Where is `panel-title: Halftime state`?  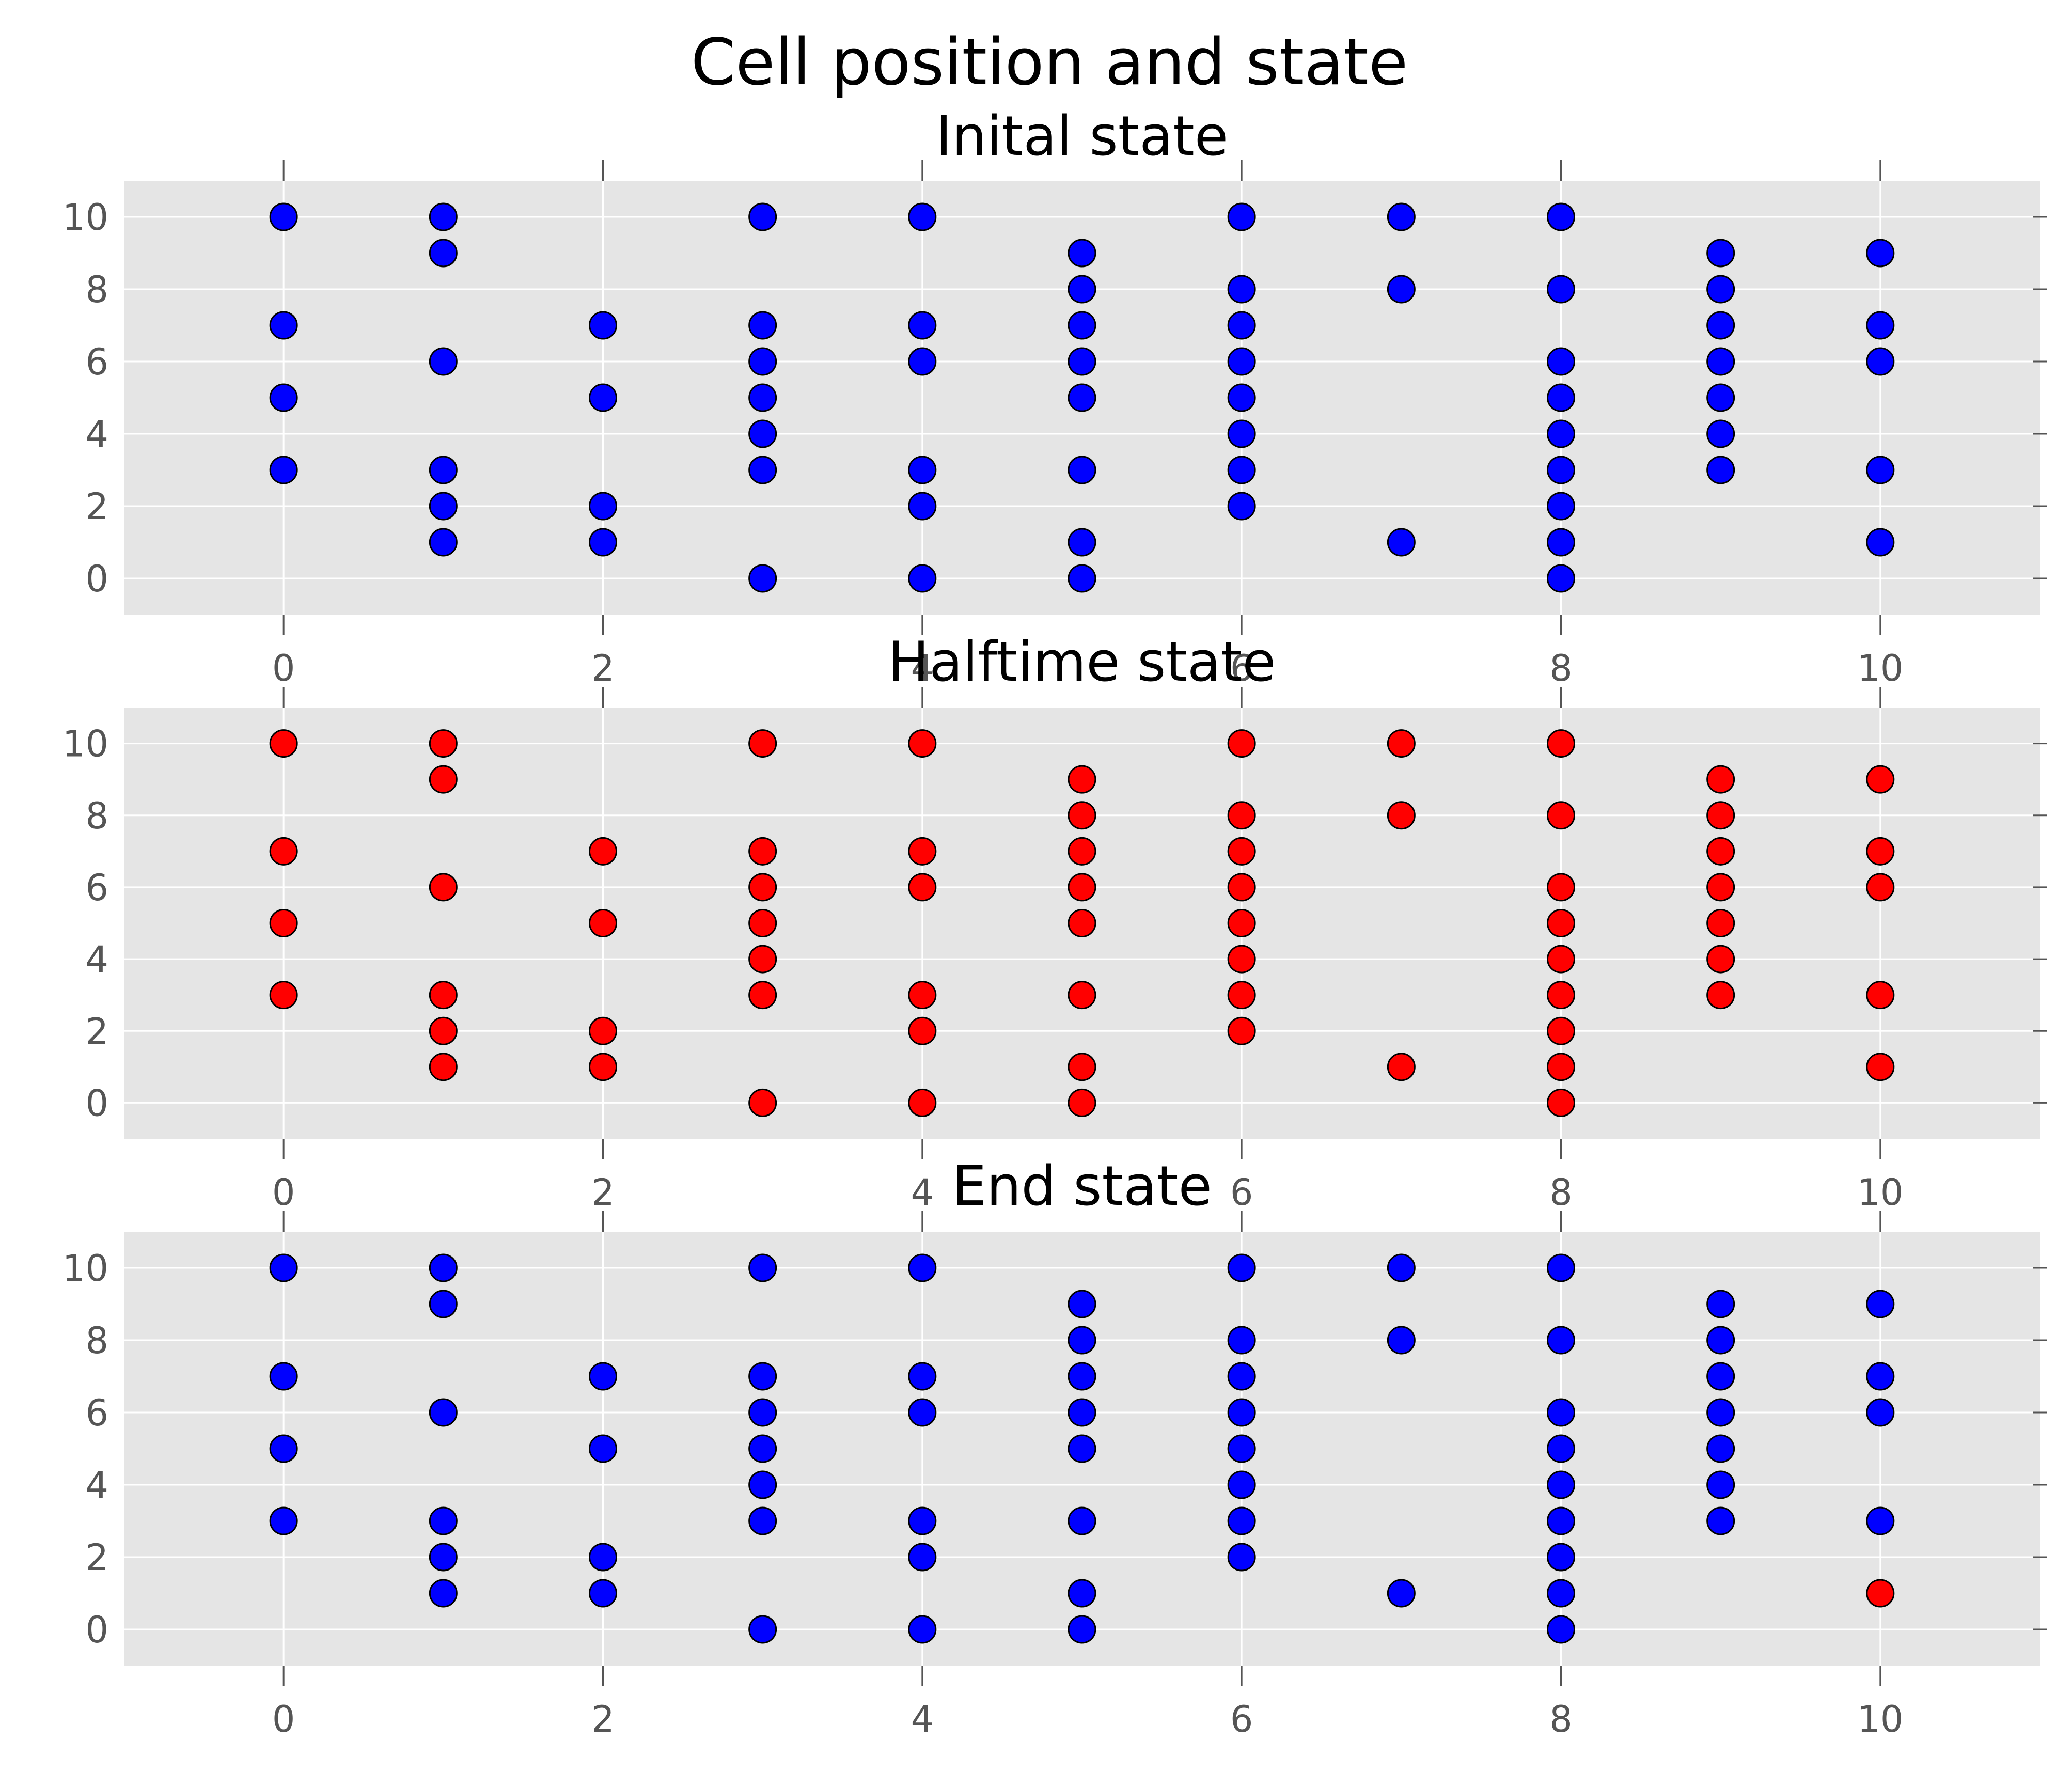 panel-title: Halftime state is located at coordinates (1082, 662).